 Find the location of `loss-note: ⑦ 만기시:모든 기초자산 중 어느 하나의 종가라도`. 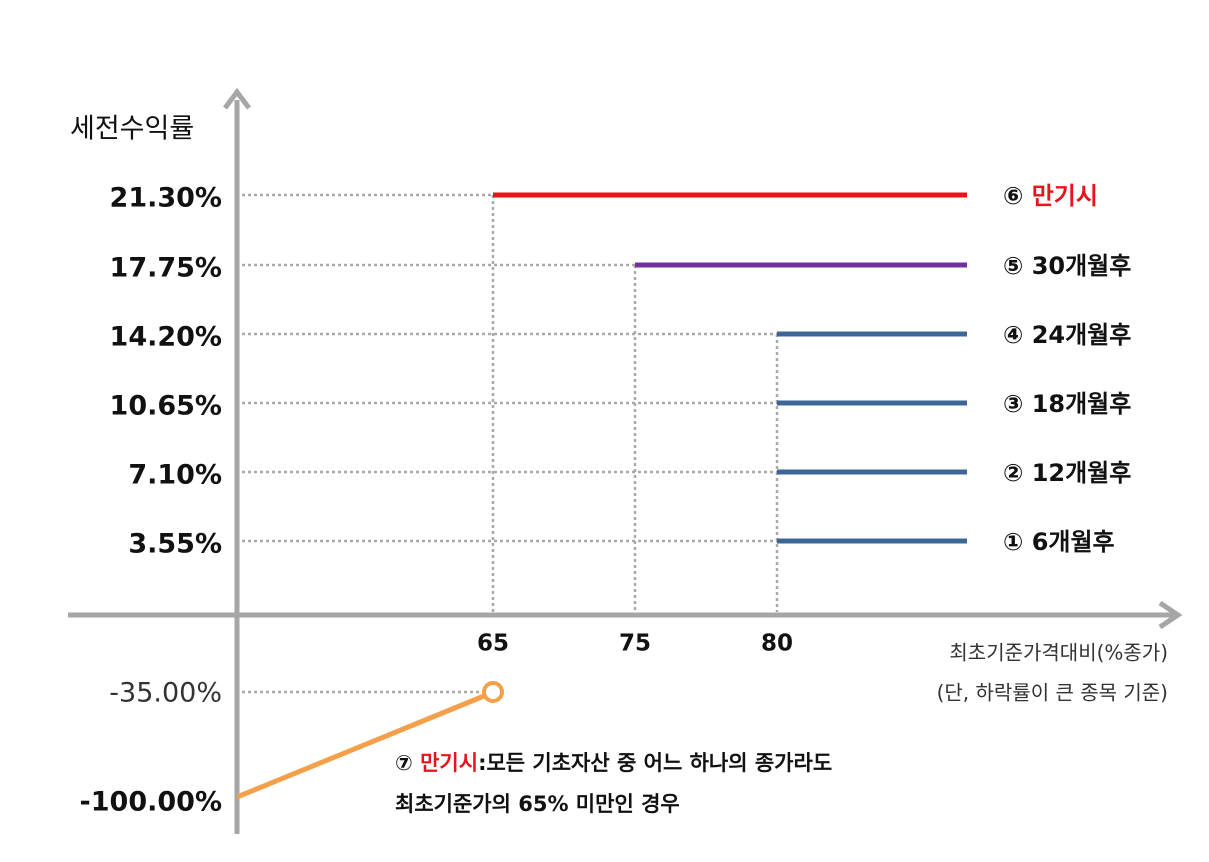

loss-note: ⑦ 만기시:모든 기초자산 중 어느 하나의 종가라도 is located at coordinates (613, 763).